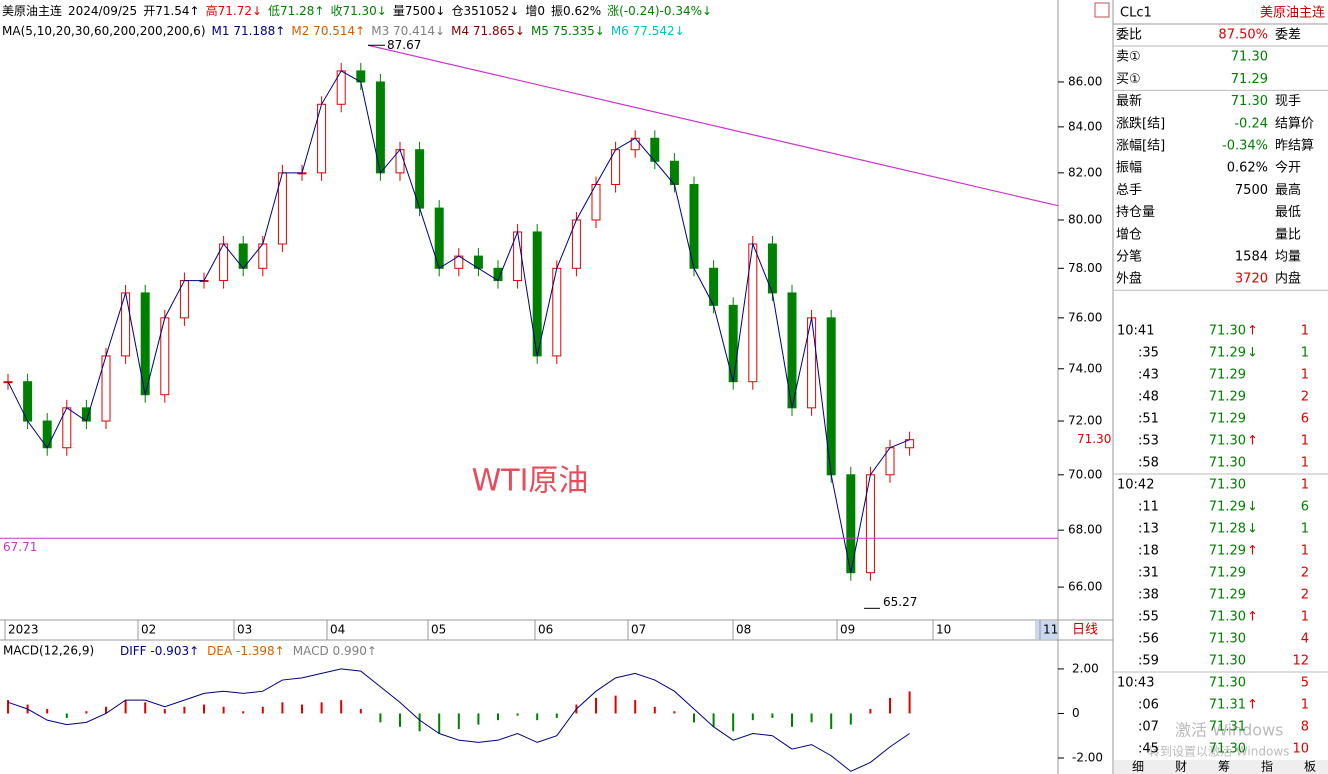 Image resolution: width=1328 pixels, height=774 pixels. Describe the element at coordinates (1136, 13) in the screenshot. I see `panel-code: CLc1` at that location.